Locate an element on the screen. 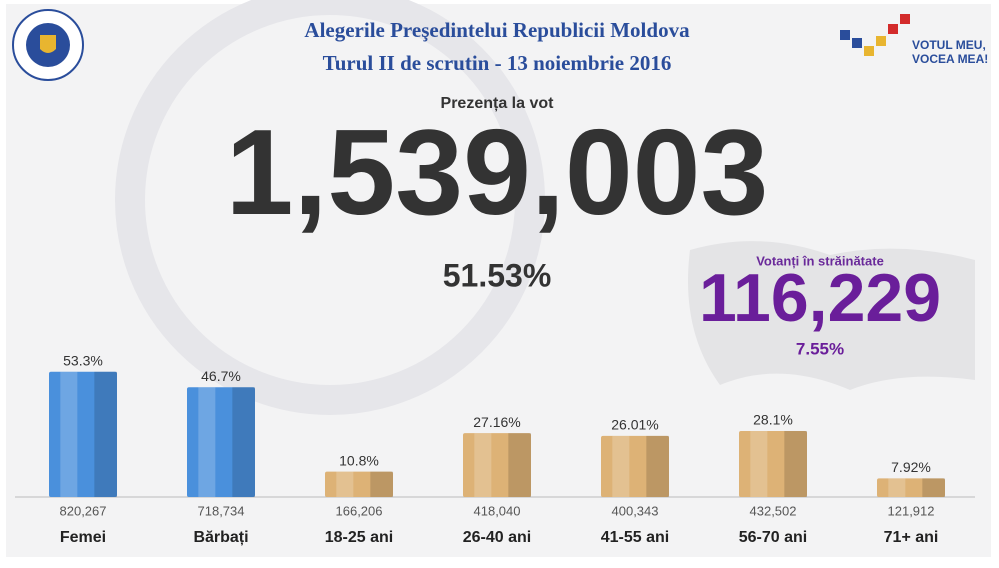 This screenshot has height=568, width=999. value-label: 28.1% is located at coordinates (773, 420).